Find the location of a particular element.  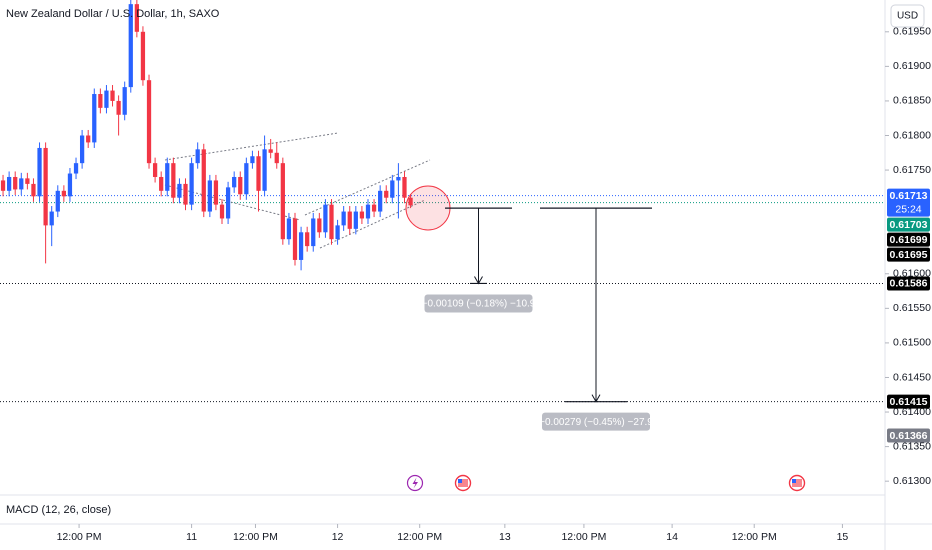

price-badge-label: 0.61713 is located at coordinates (909, 196).